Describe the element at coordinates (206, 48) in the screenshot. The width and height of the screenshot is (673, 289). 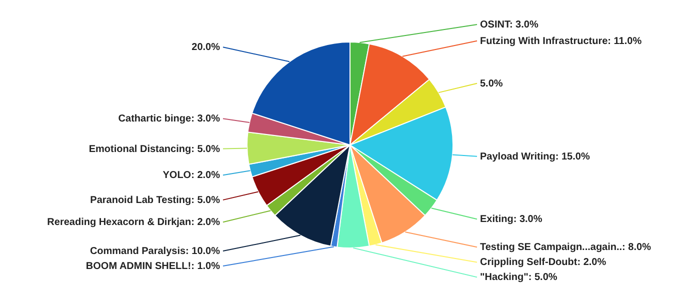
I see `data-label: 20.0%` at that location.